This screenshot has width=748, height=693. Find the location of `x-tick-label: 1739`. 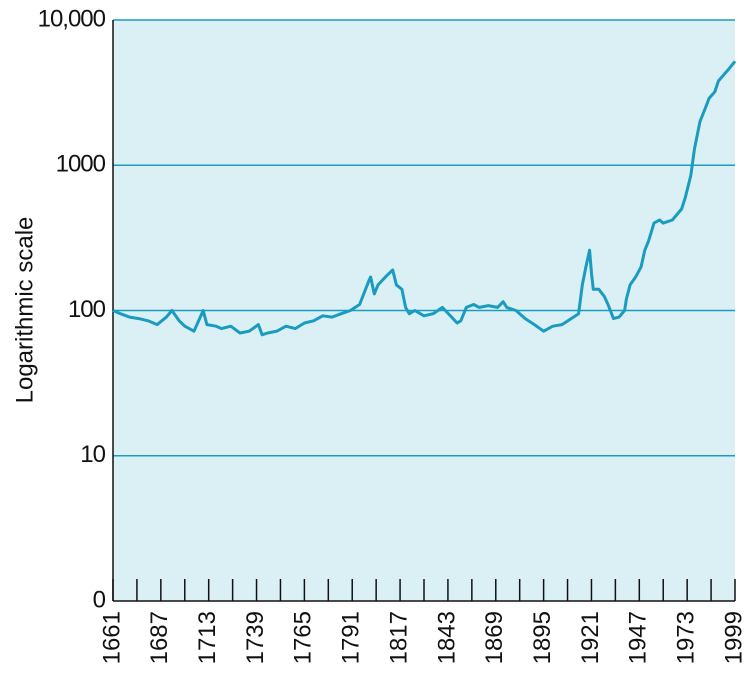

x-tick-label: 1739 is located at coordinates (255, 637).